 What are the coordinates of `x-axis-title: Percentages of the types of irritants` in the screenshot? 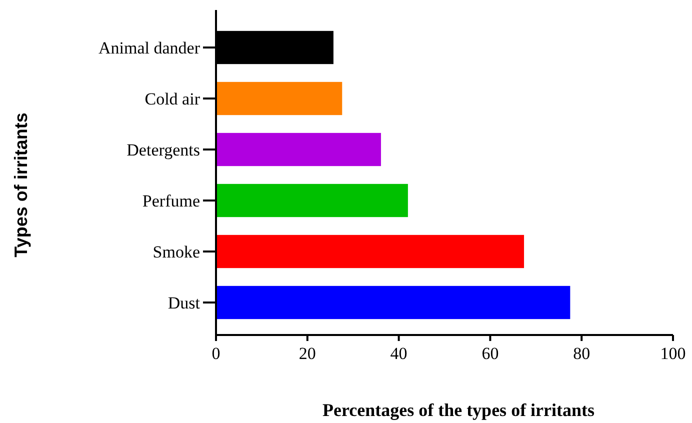 It's located at (458, 410).